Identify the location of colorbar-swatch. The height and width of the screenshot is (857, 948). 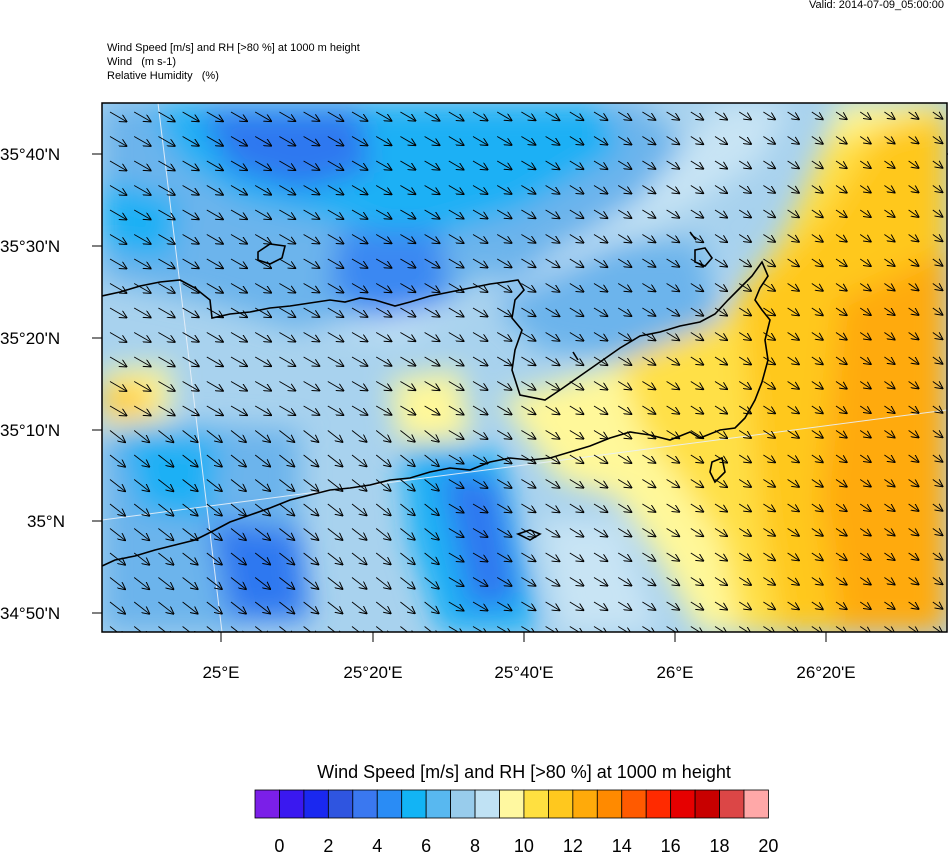
(560, 804).